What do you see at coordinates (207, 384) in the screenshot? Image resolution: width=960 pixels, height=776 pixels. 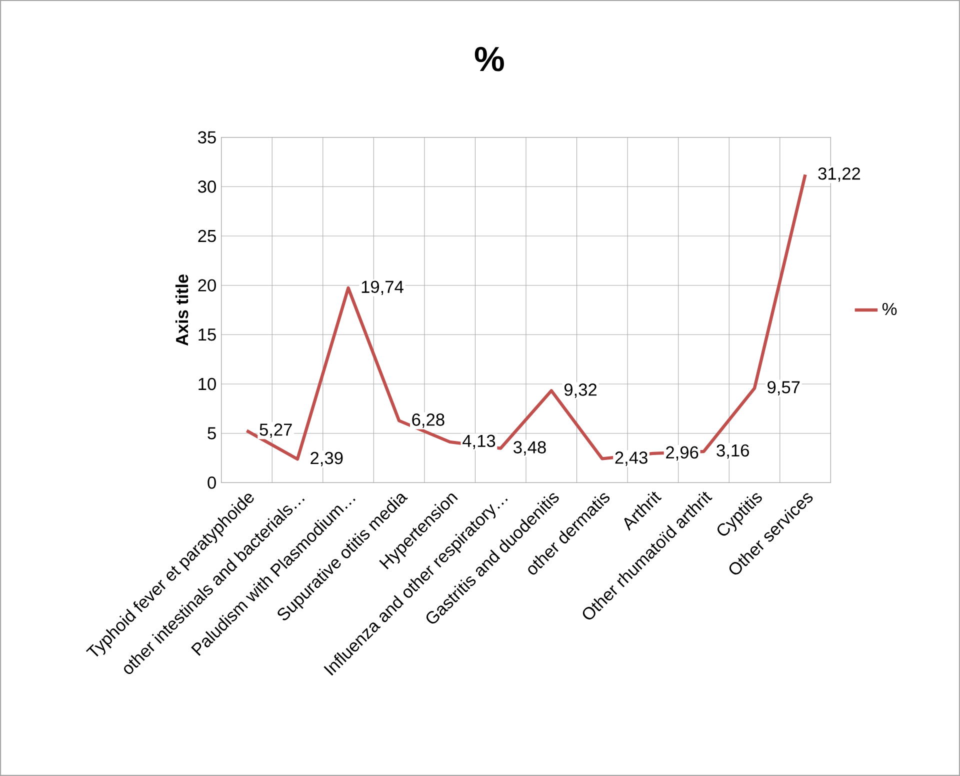 I see `y-tick-label: 10` at bounding box center [207, 384].